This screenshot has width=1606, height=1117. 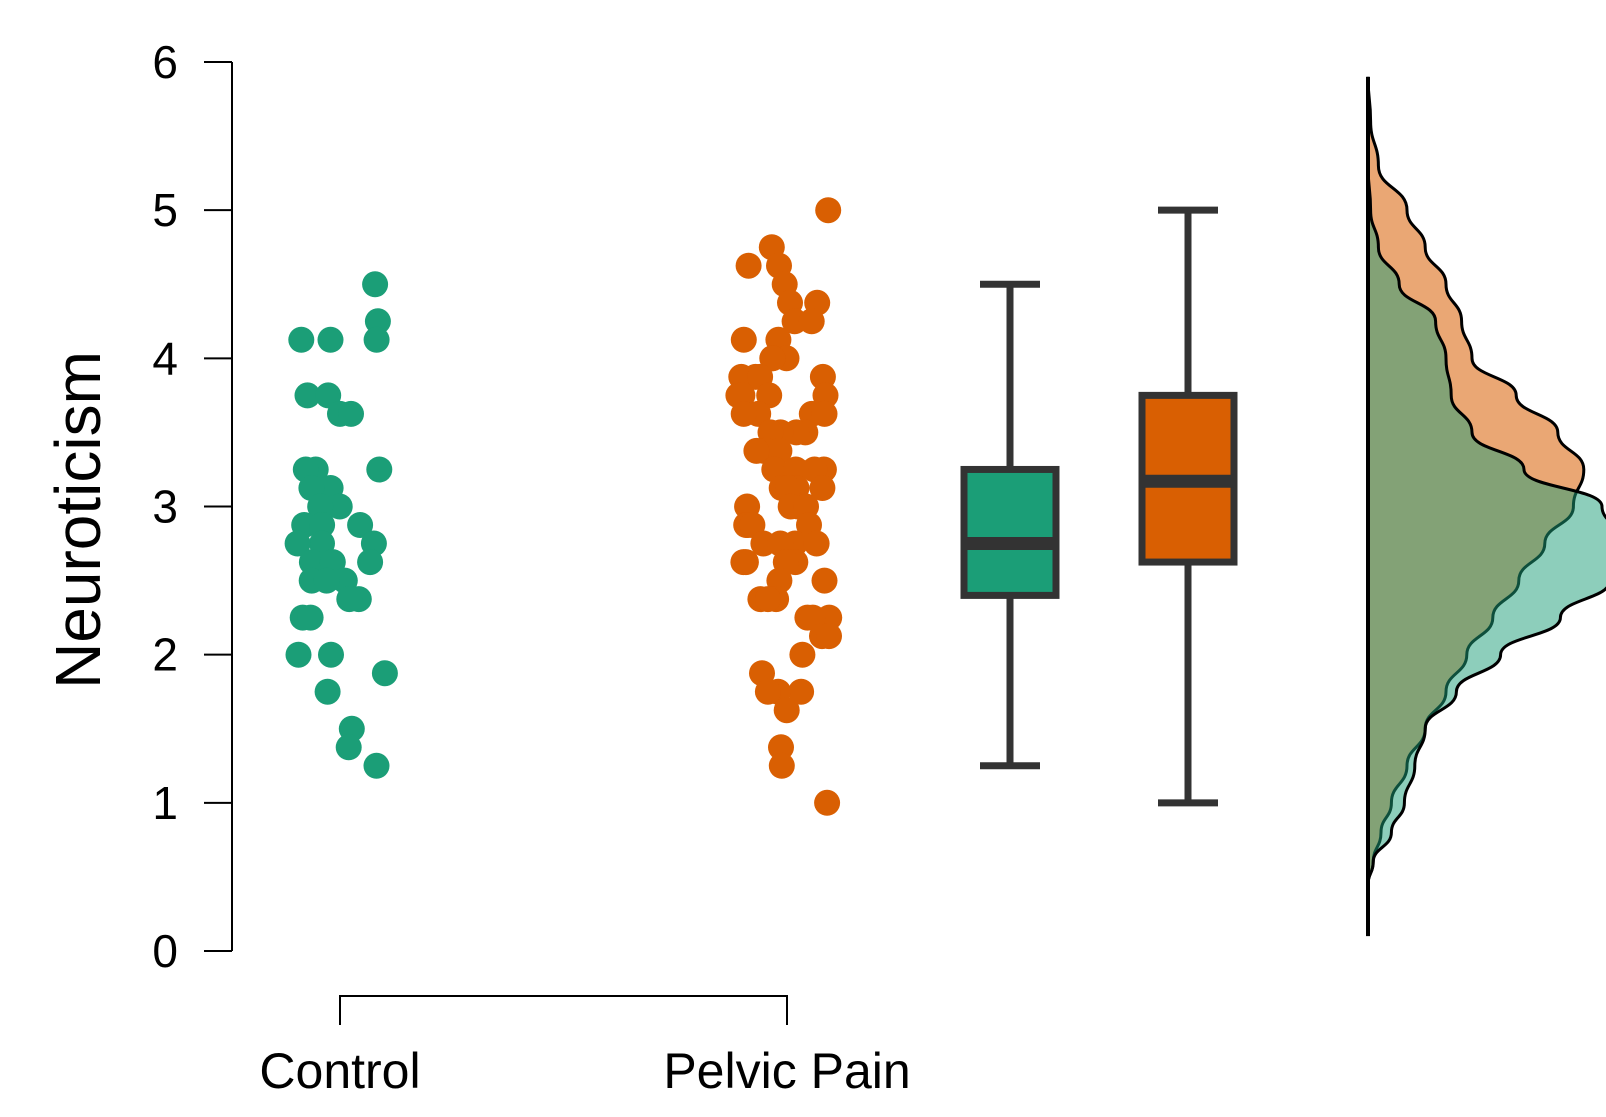 I want to click on y-axis: 0 1 2 3 4 5 6, so click(x=192, y=506).